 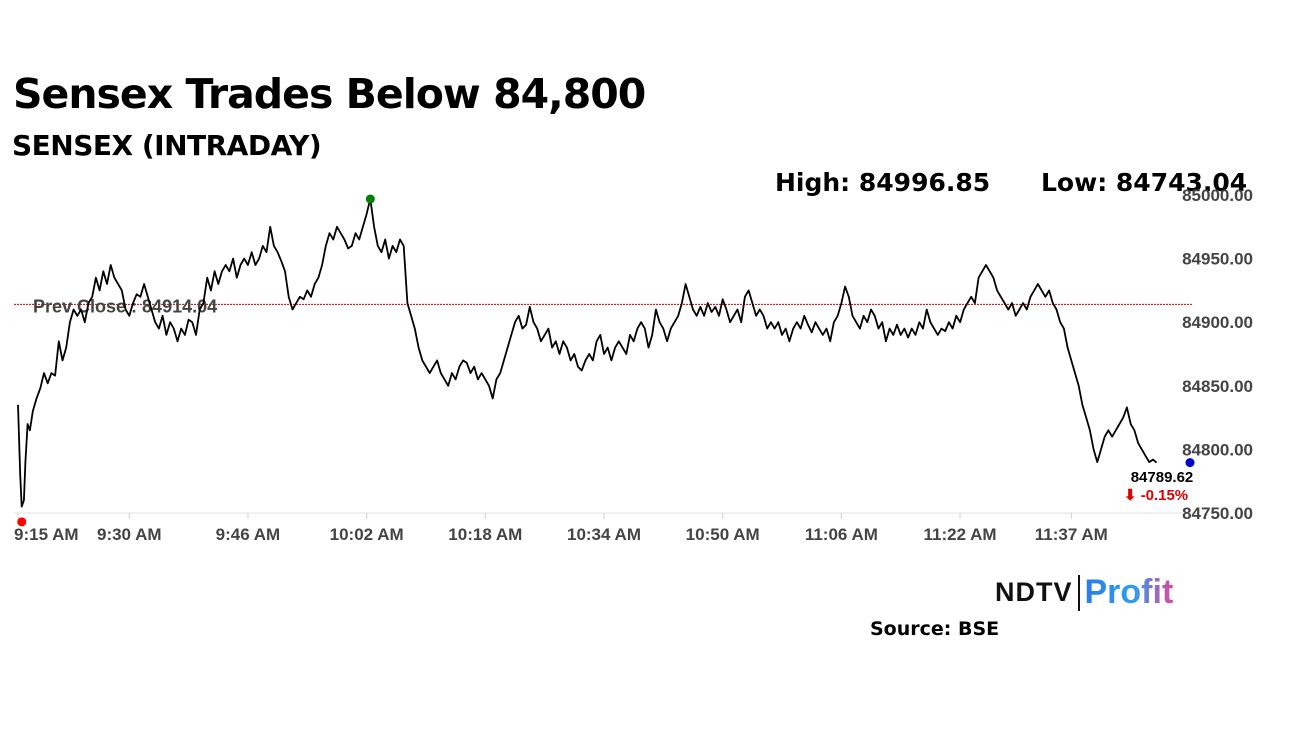 What do you see at coordinates (1217, 322) in the screenshot?
I see `y-tick-label: 84900.00` at bounding box center [1217, 322].